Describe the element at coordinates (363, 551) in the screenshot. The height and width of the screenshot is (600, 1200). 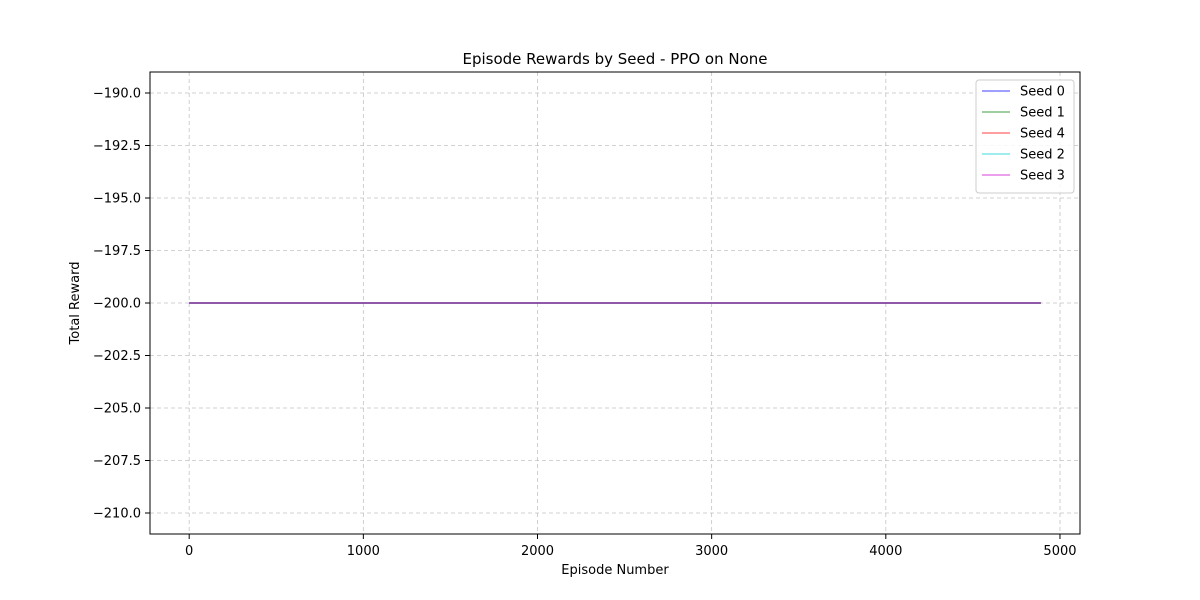
I see `x-tick-label: 1000` at that location.